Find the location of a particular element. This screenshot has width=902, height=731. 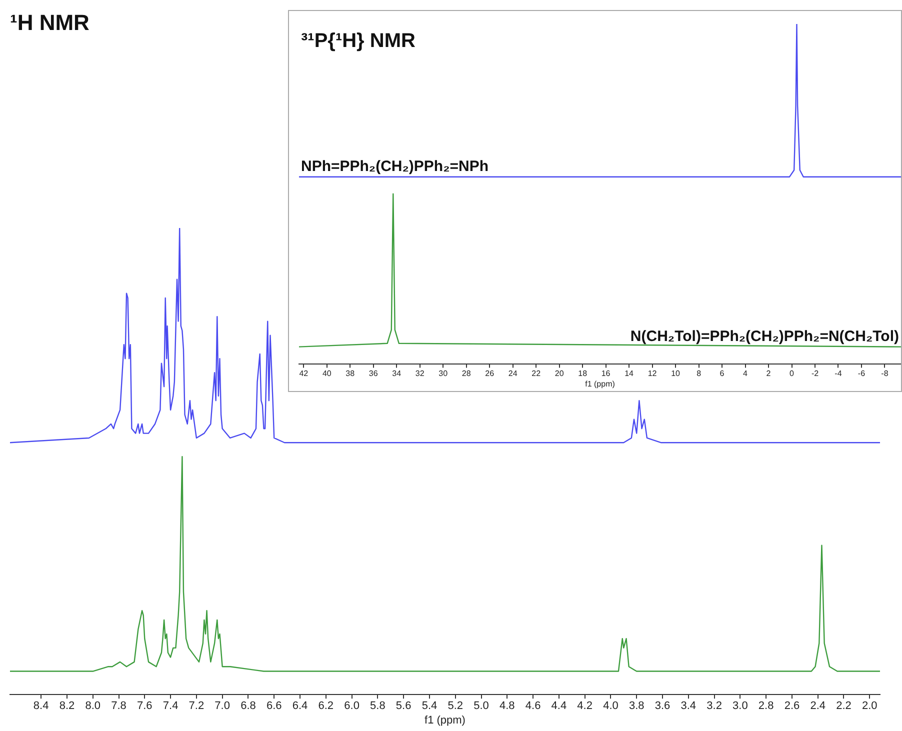

x-tick-label: 3.2 is located at coordinates (714, 706).